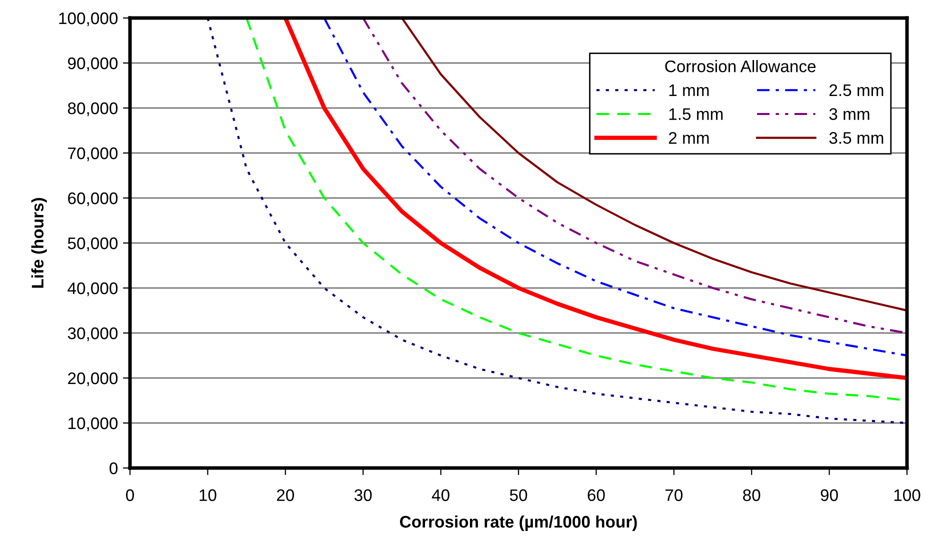  What do you see at coordinates (849, 114) in the screenshot?
I see `legend-label: 3 mm` at bounding box center [849, 114].